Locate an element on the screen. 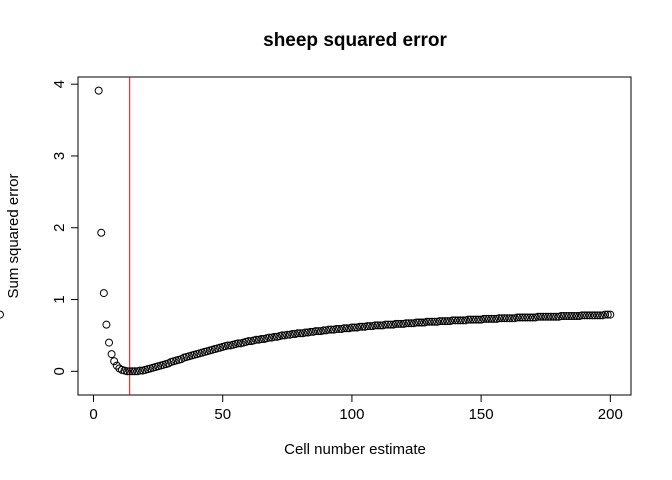 Image resolution: width=672 pixels, height=480 pixels. x-tick-label: 100 is located at coordinates (351, 414).